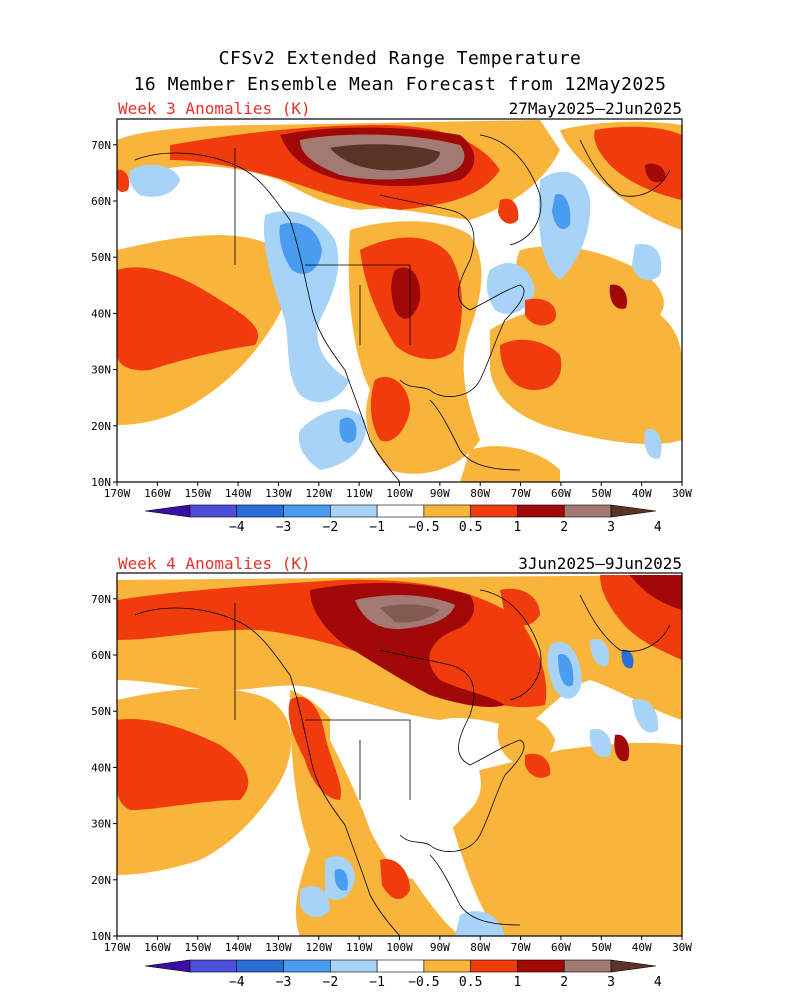 Image resolution: width=800 pixels, height=1000 pixels. What do you see at coordinates (214, 563) in the screenshot?
I see `week4-panel-label: Week 4 Anomalies (K)` at bounding box center [214, 563].